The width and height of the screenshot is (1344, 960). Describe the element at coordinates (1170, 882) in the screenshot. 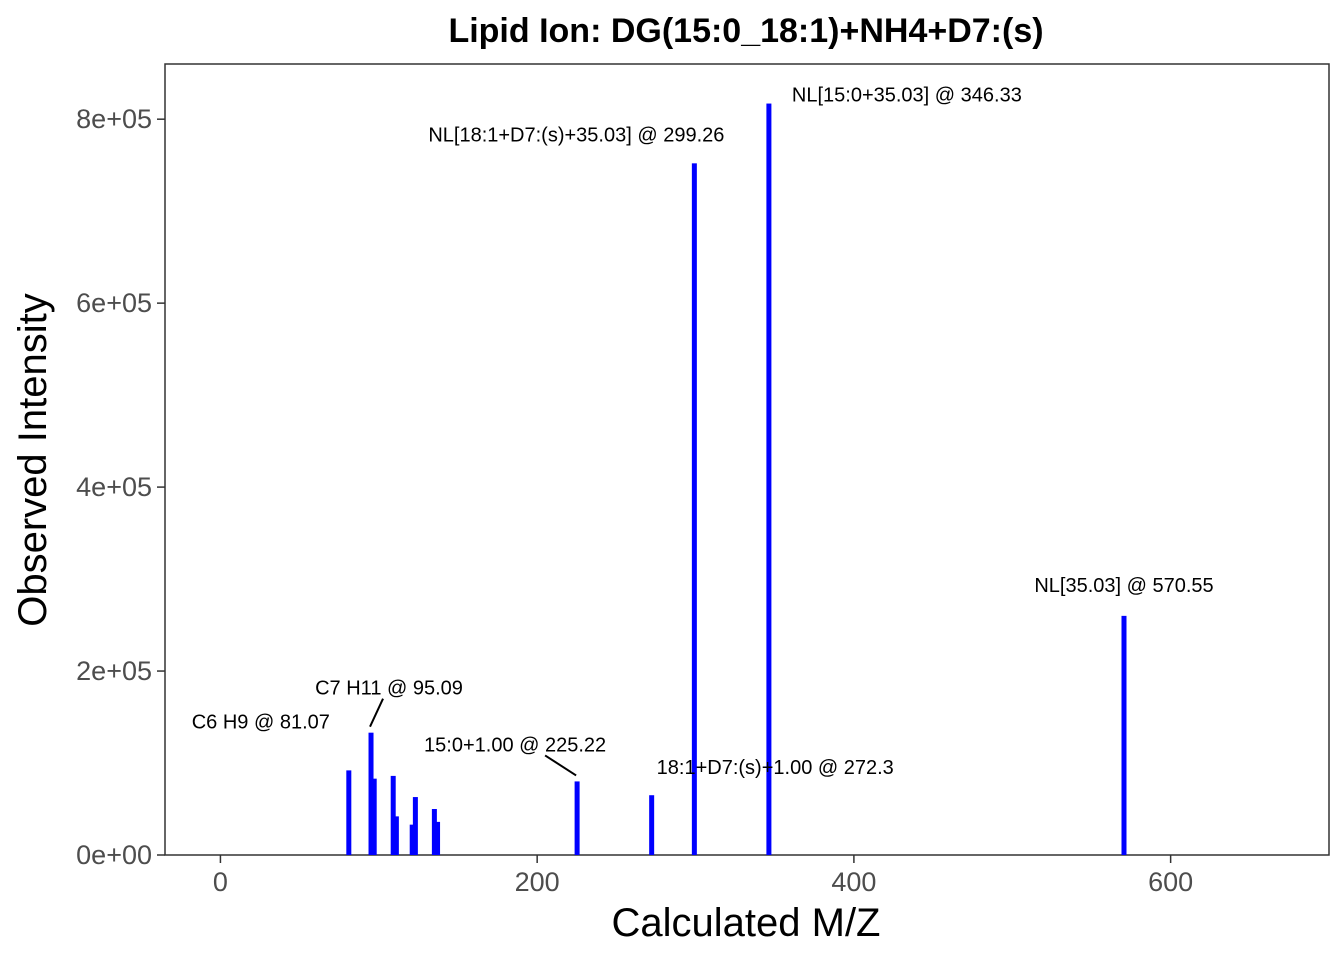

I see `x-tick-label: 600` at that location.